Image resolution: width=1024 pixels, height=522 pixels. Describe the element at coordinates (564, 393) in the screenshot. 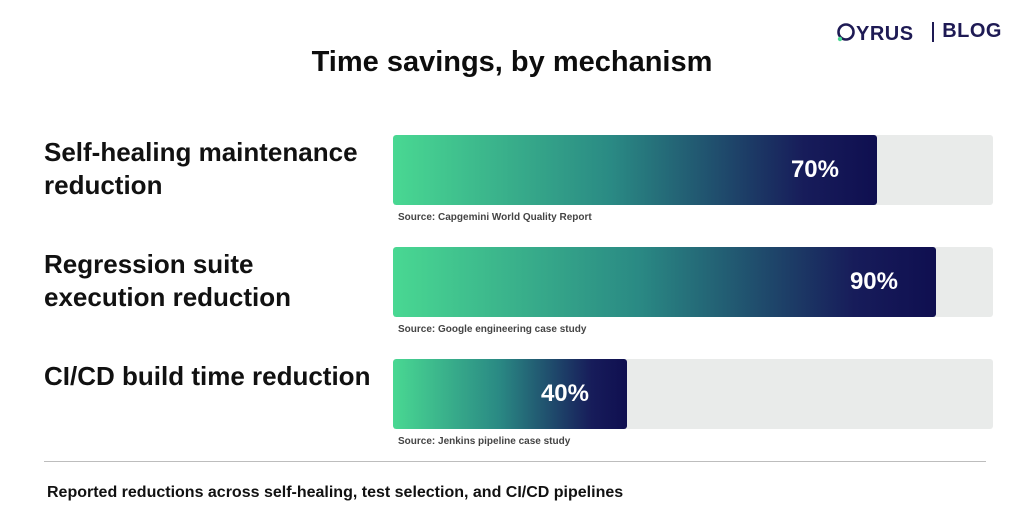

I see `data-label: 40%` at that location.